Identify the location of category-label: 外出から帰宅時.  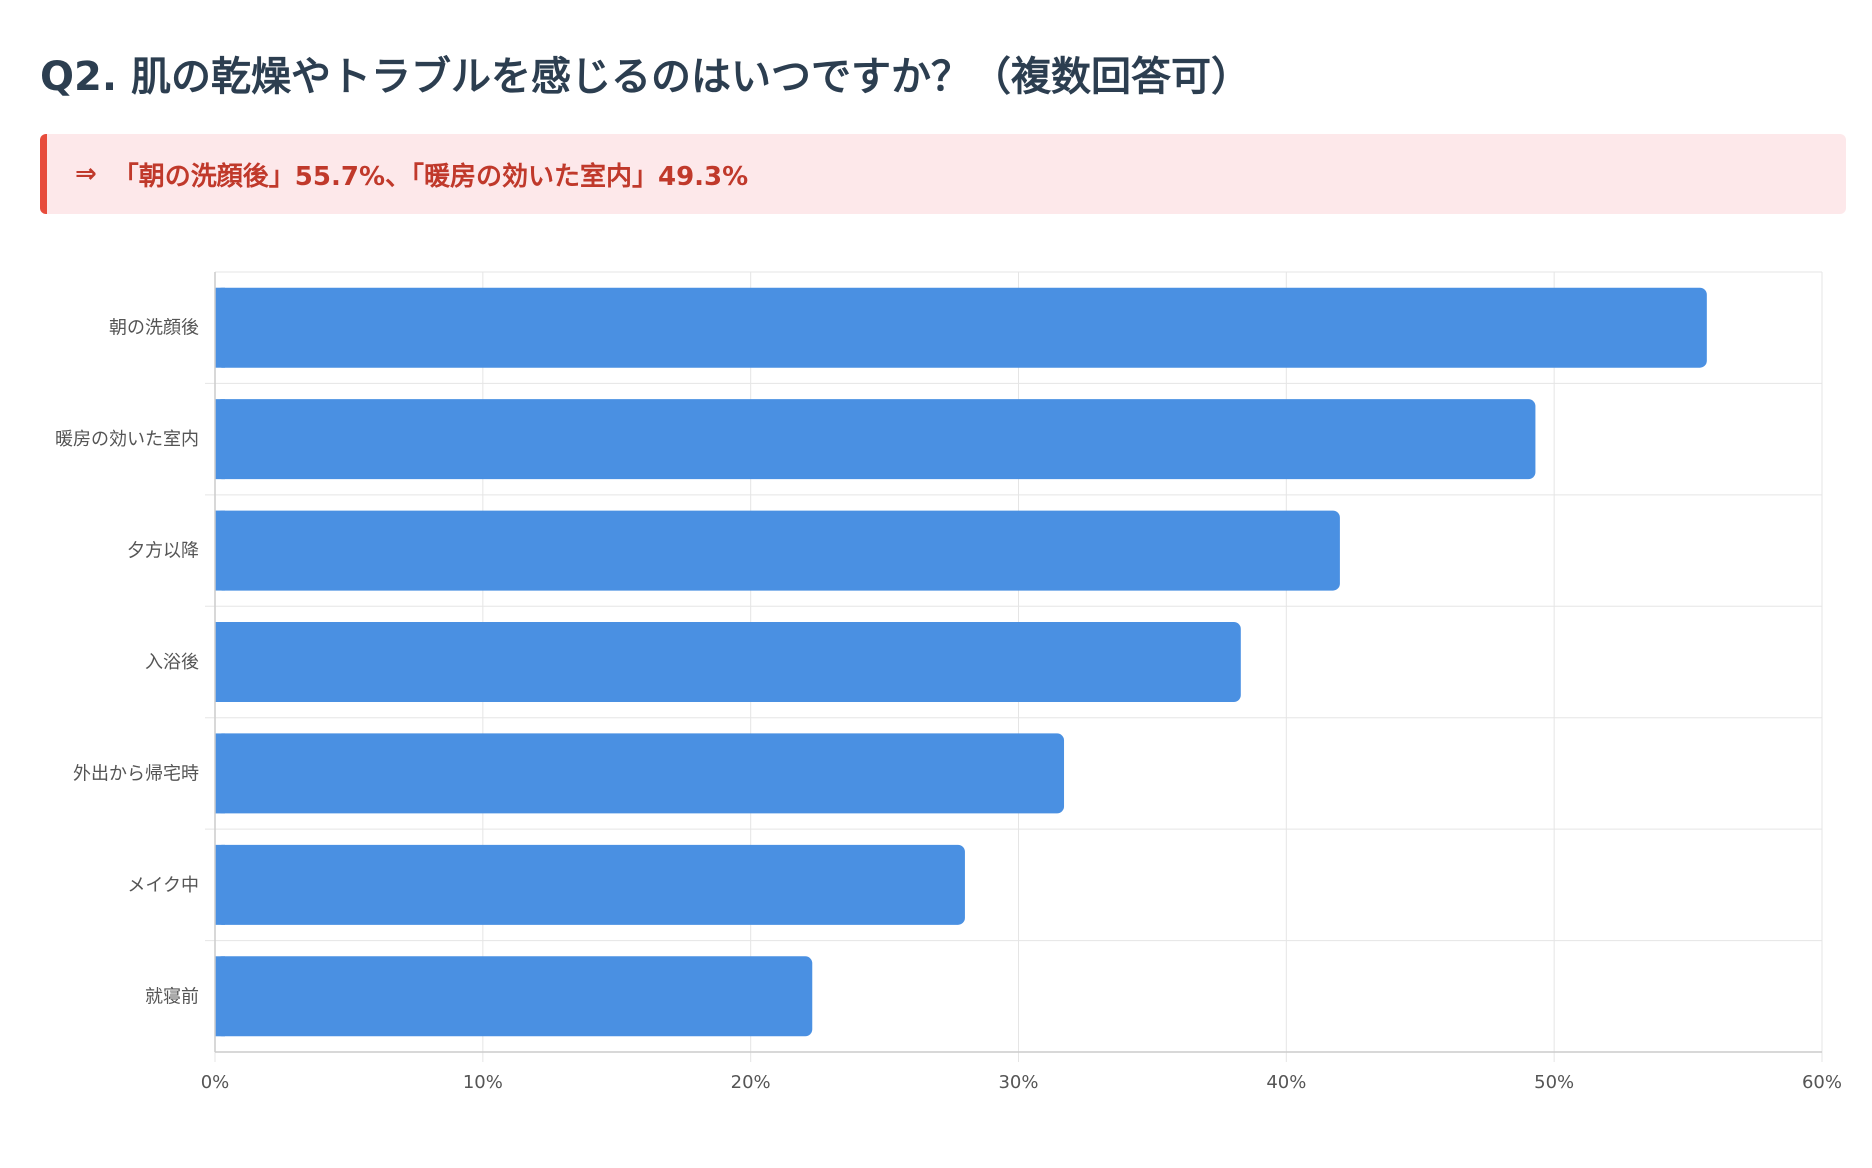
(136, 773).